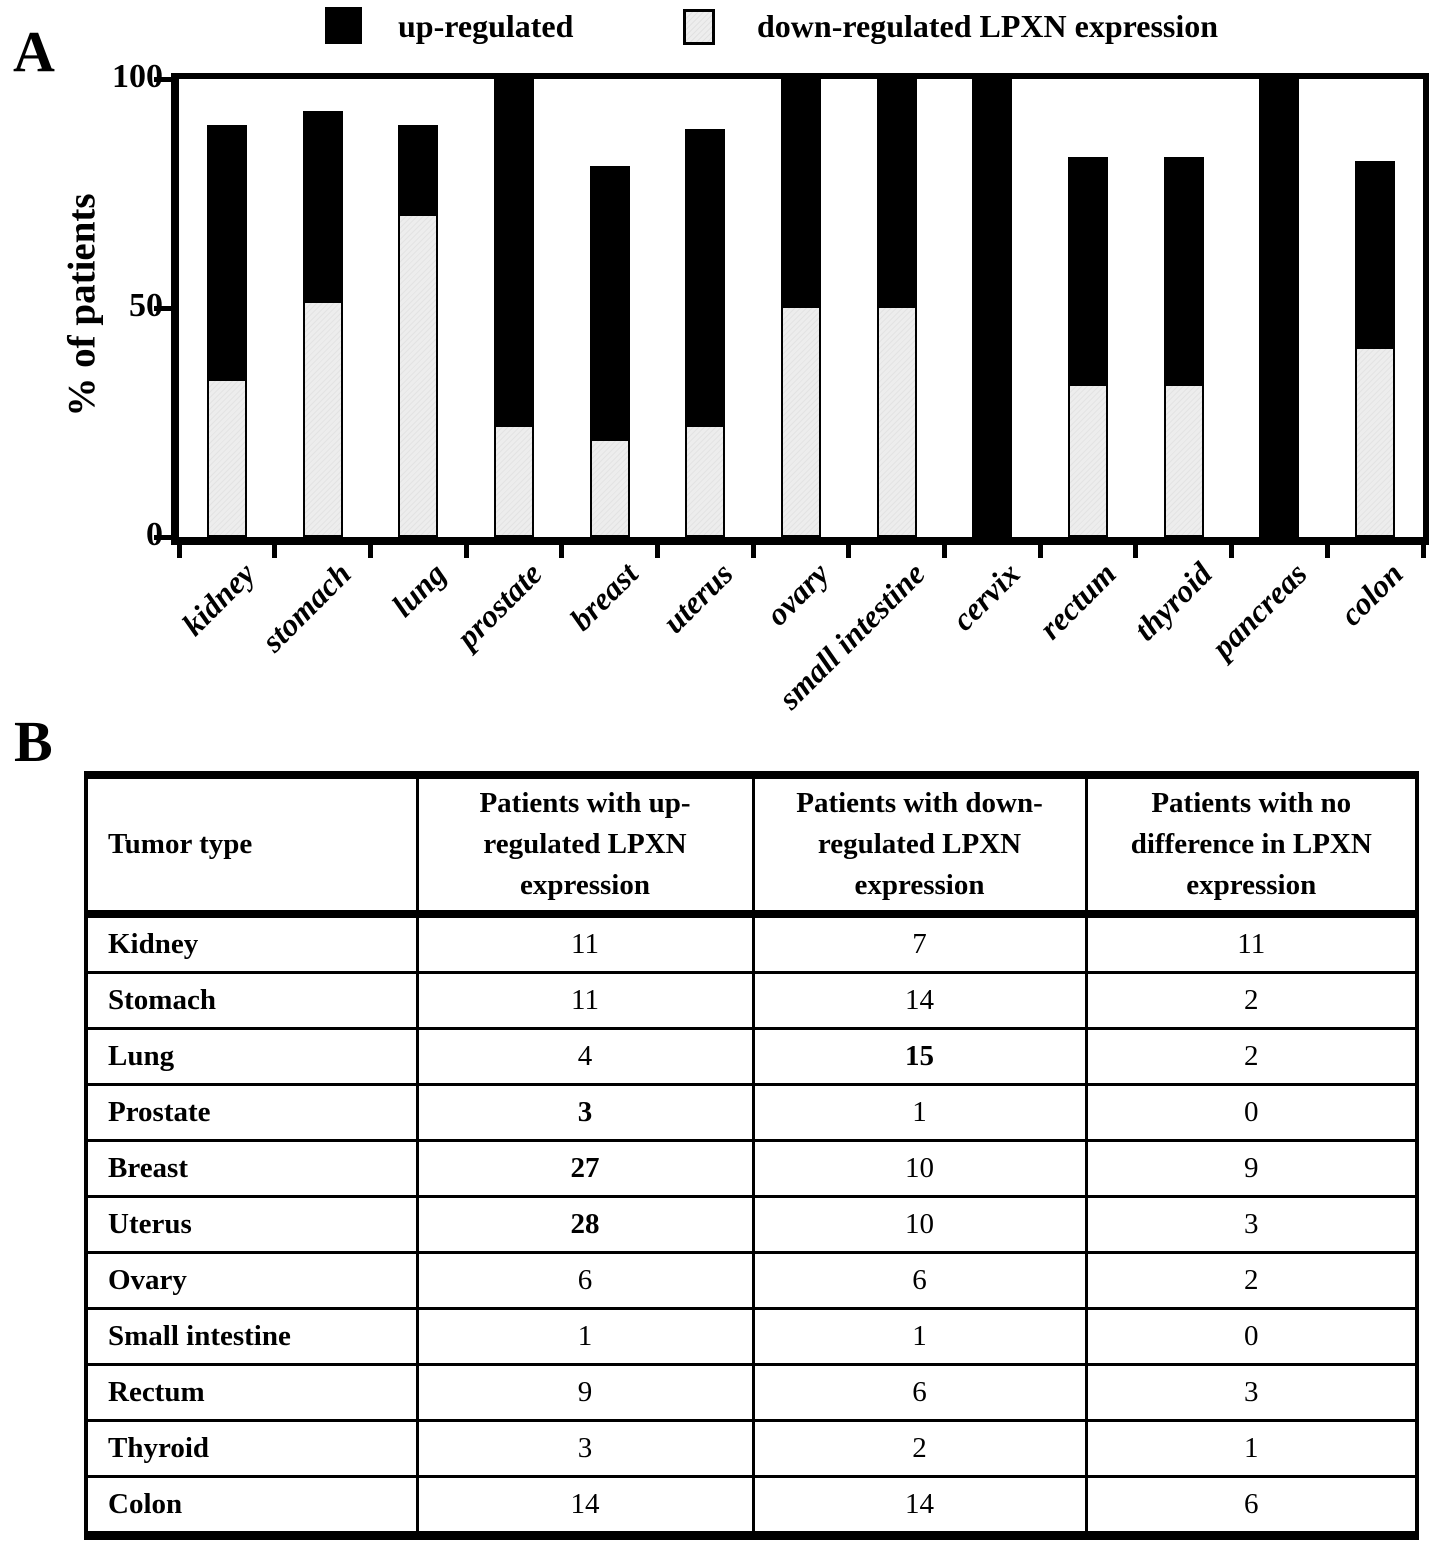 The height and width of the screenshot is (1551, 1441). I want to click on y-tick-label-50: 50, so click(146, 305).